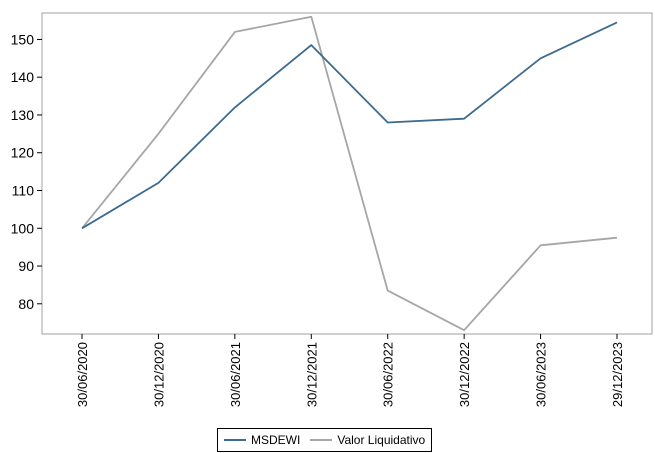 The image size is (655, 453). What do you see at coordinates (26, 266) in the screenshot?
I see `y-tick-label: 90` at bounding box center [26, 266].